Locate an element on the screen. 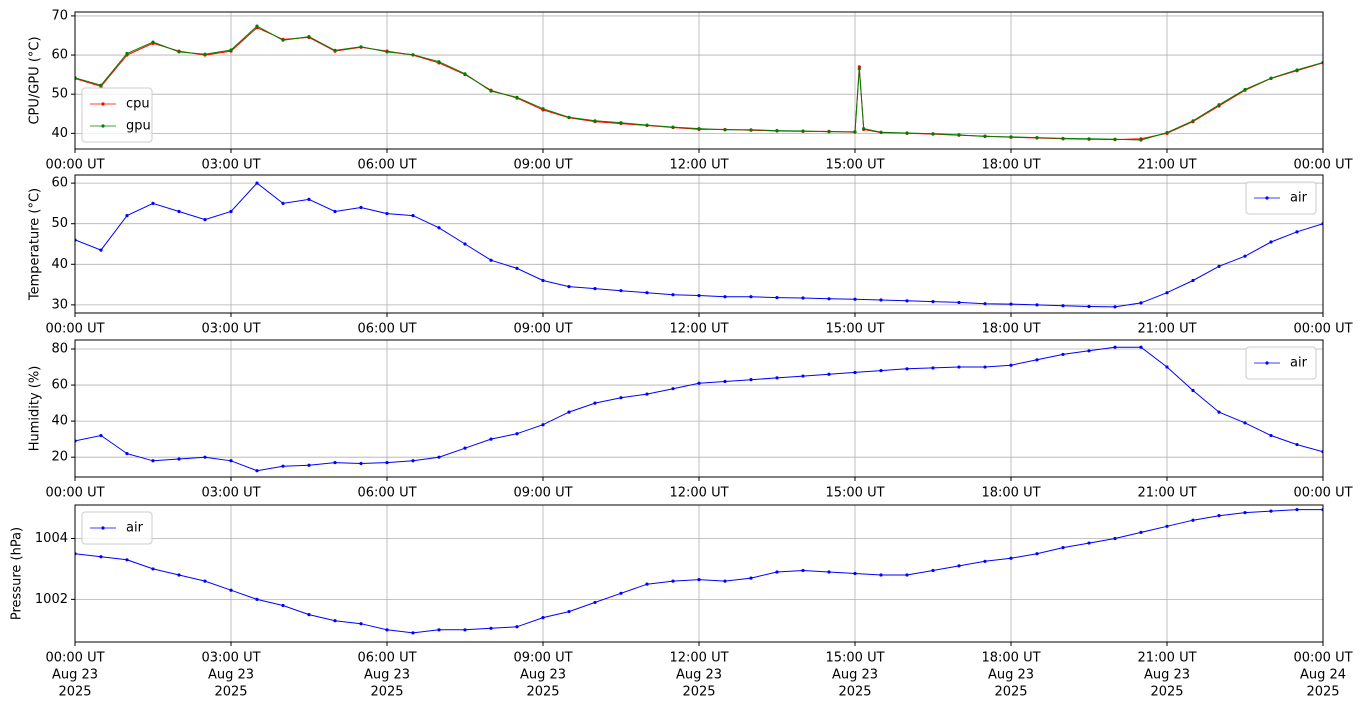 The height and width of the screenshot is (709, 1364). x-tick-label: 21:00 UT is located at coordinates (1166, 329).